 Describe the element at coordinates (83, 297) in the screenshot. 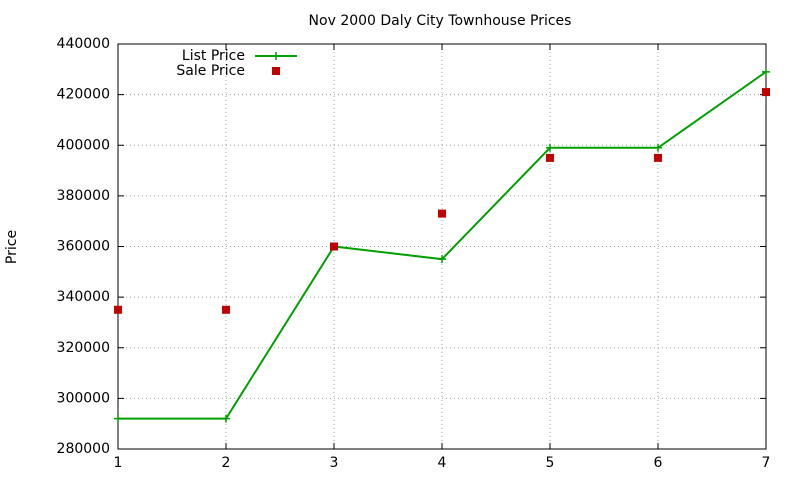

I see `y-tick-label: 340000` at that location.